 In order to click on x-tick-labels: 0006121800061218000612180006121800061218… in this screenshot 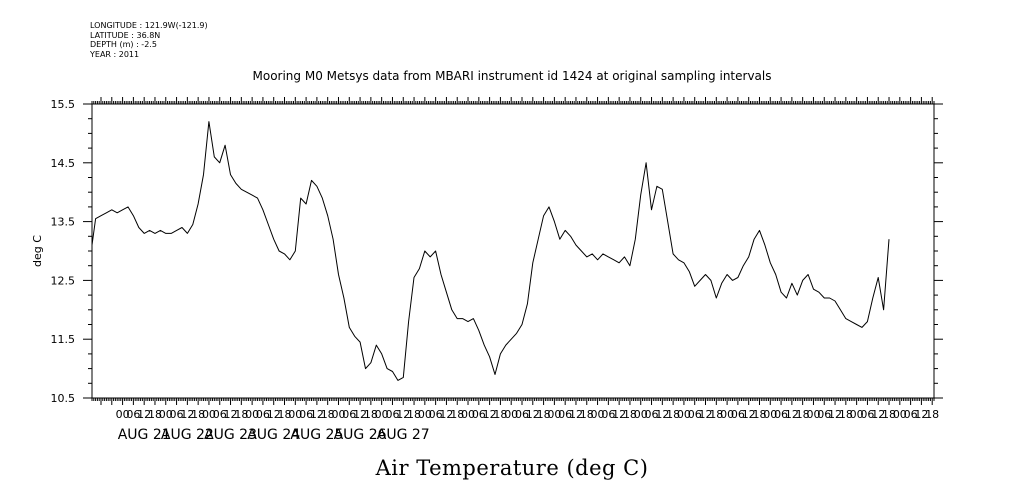, I will do `click(528, 414)`.